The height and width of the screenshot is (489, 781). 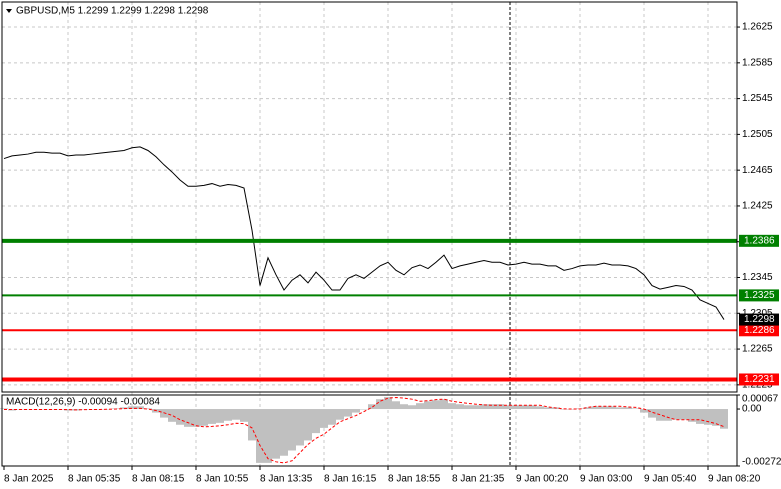 I want to click on y-tick-label: 0.00067, so click(x=760, y=399).